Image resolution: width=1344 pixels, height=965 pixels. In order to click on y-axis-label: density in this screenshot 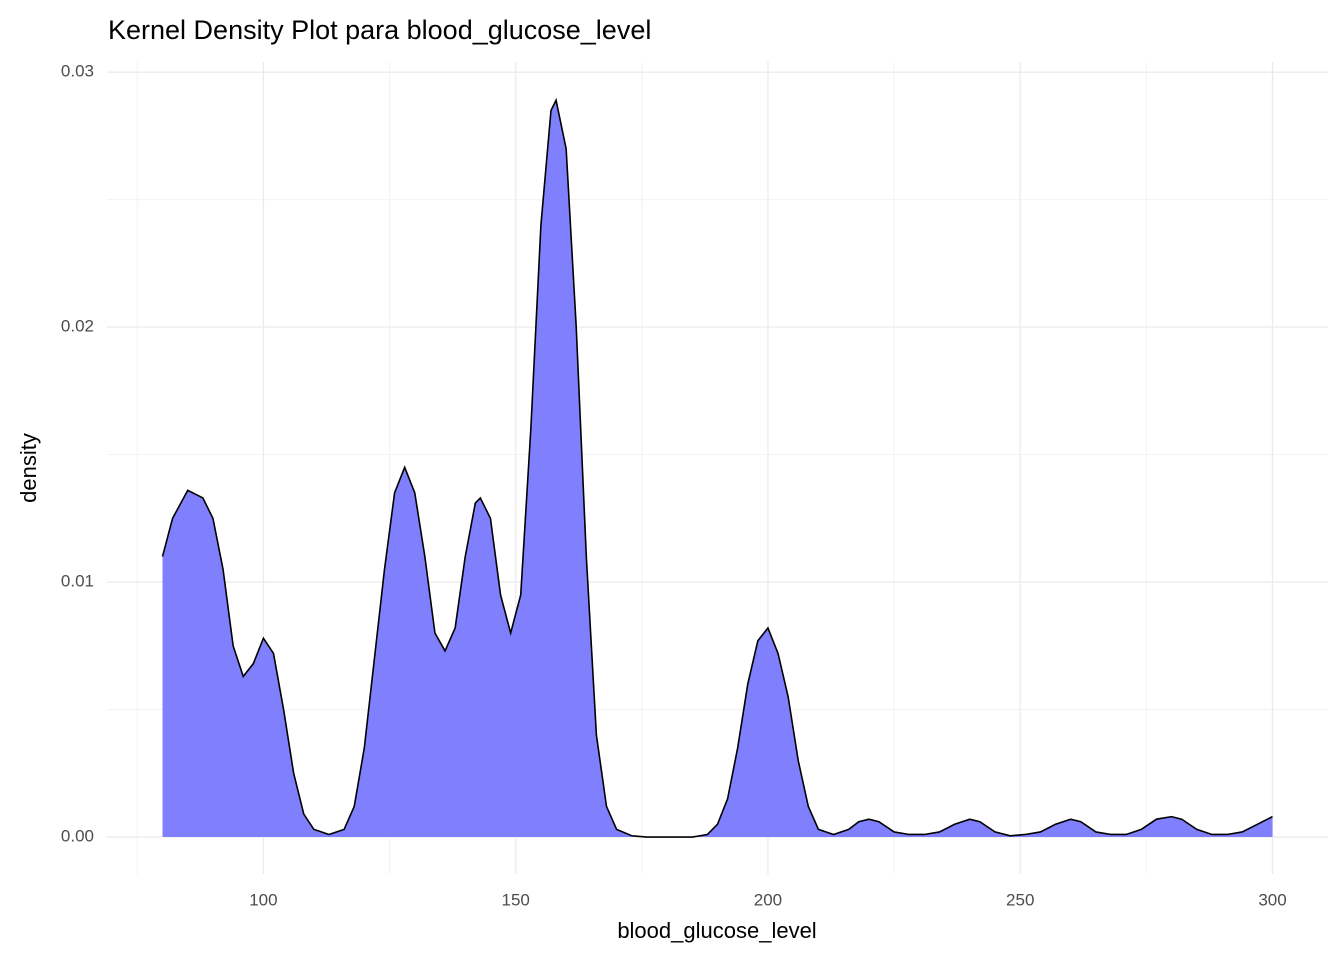, I will do `click(28, 468)`.